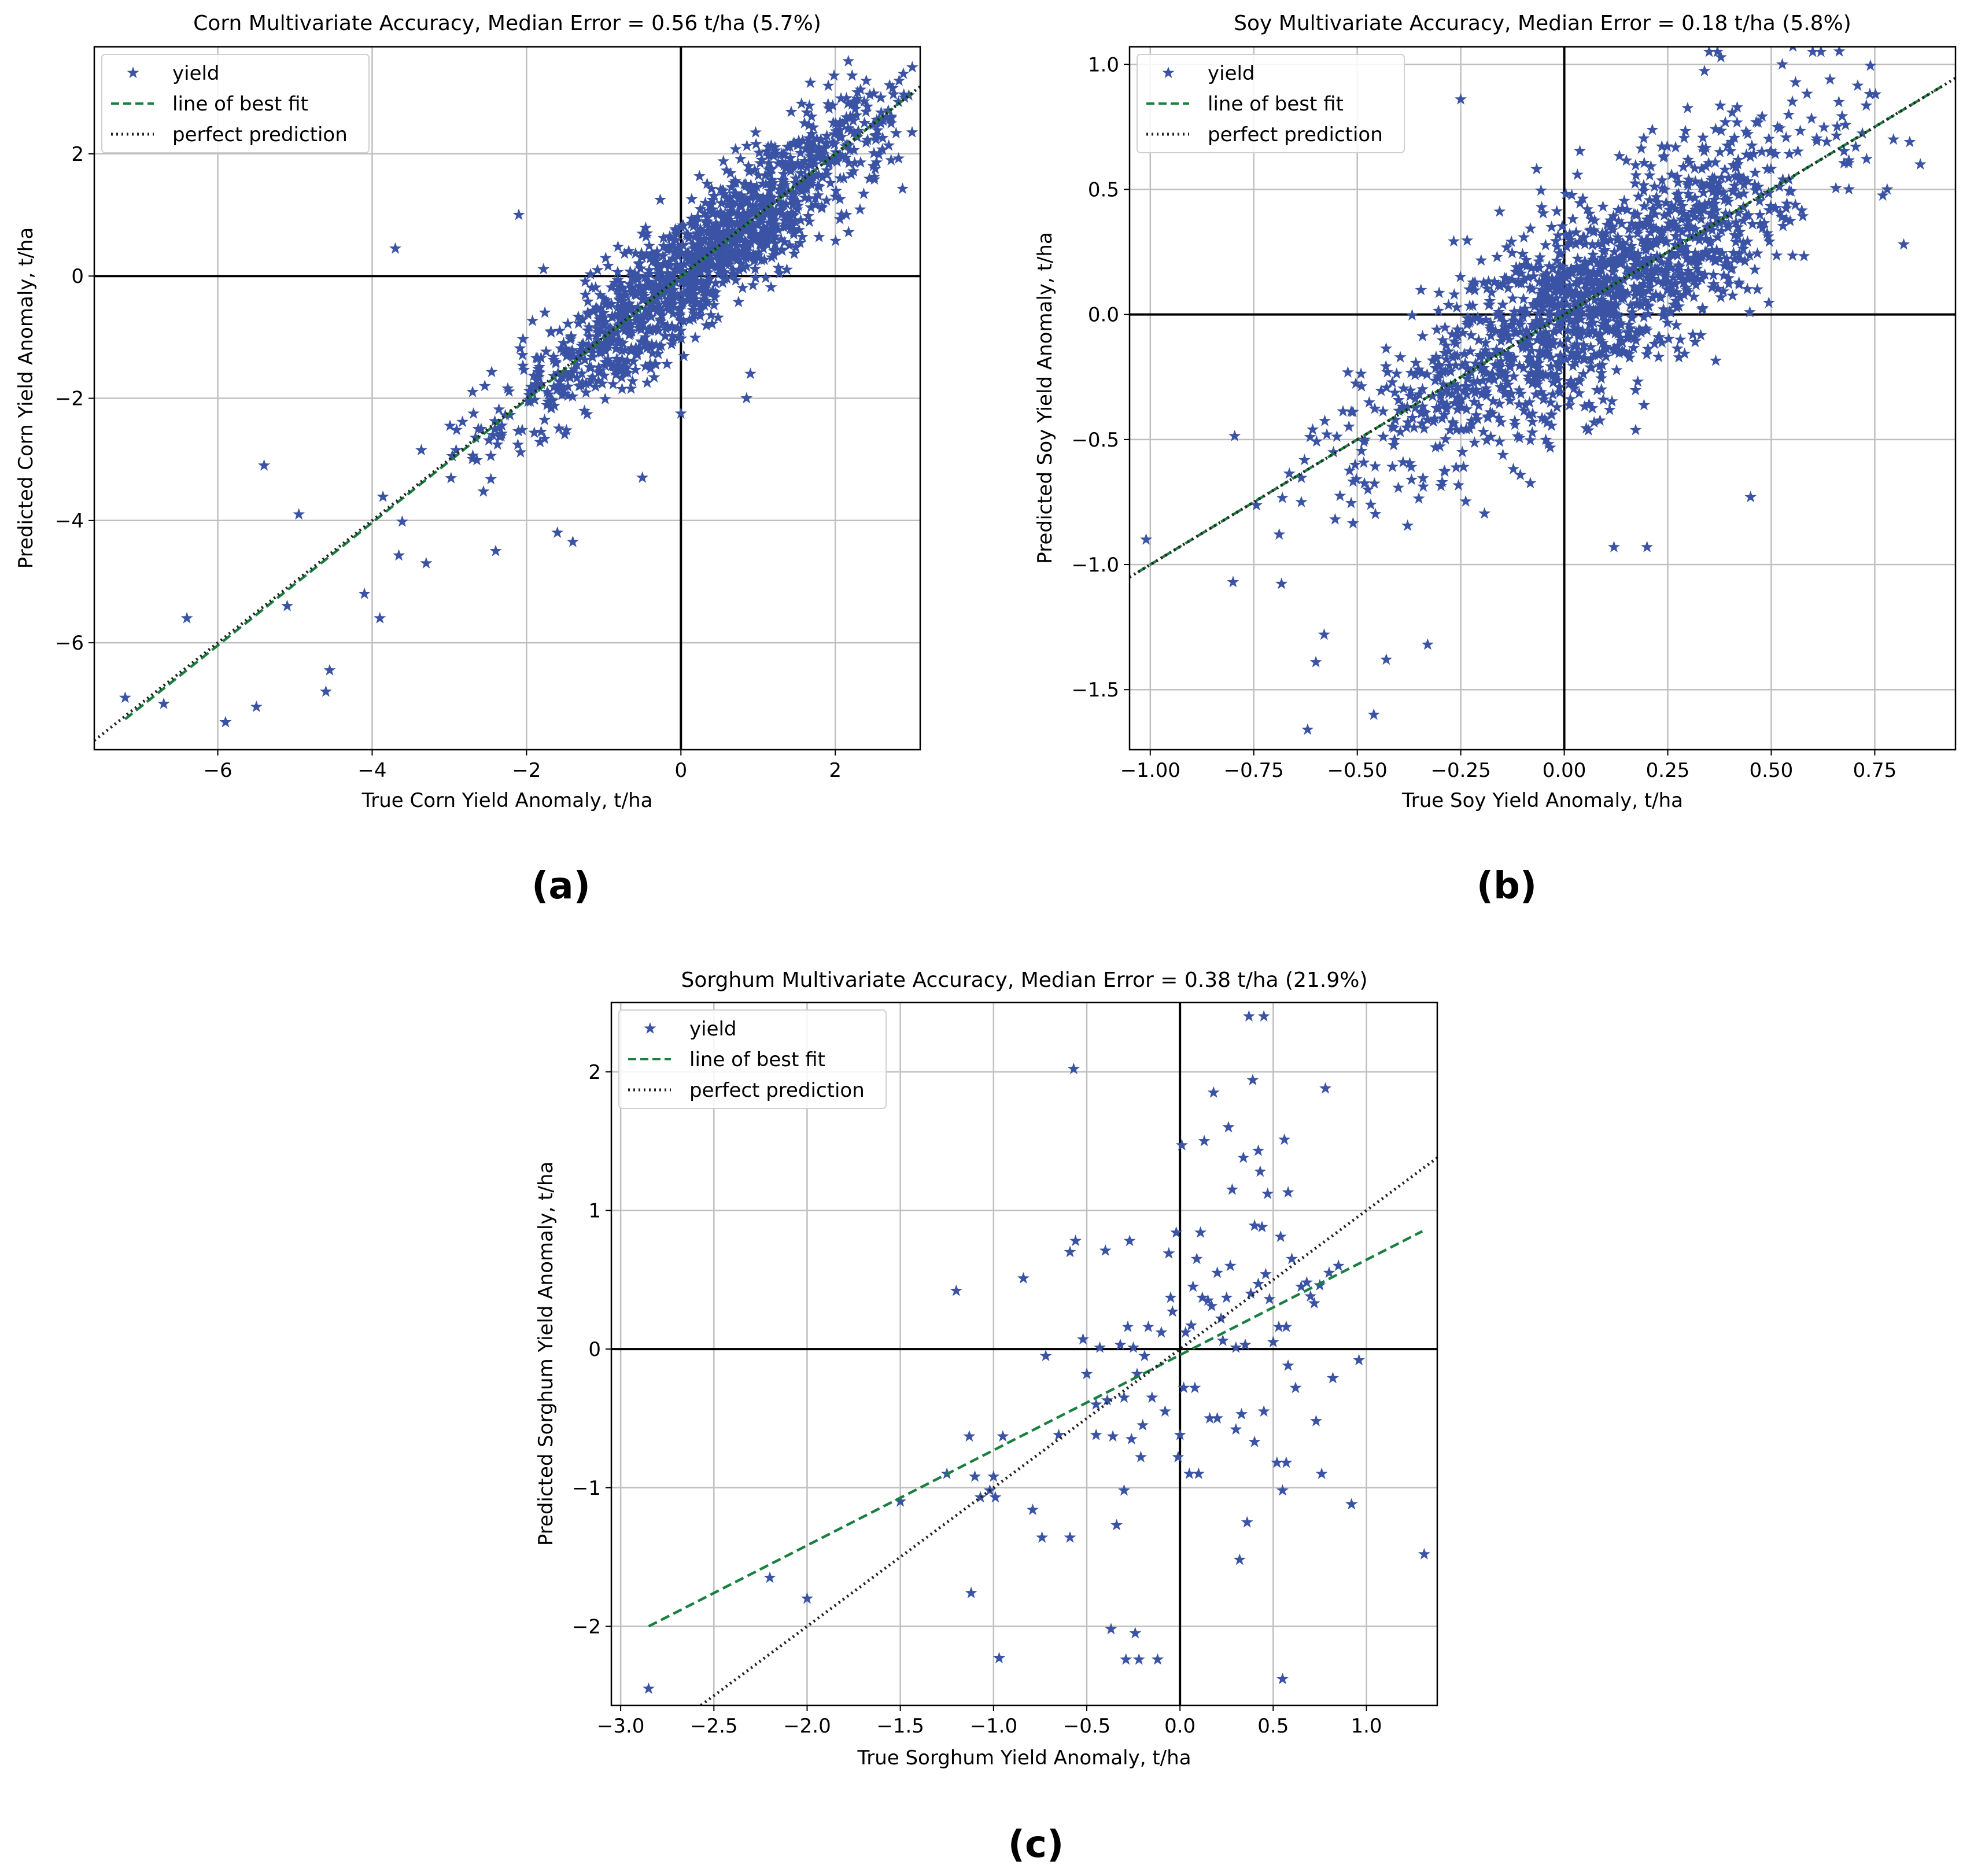  Describe the element at coordinates (1095, 565) in the screenshot. I see `soy-y-tick-label: −1.0` at that location.